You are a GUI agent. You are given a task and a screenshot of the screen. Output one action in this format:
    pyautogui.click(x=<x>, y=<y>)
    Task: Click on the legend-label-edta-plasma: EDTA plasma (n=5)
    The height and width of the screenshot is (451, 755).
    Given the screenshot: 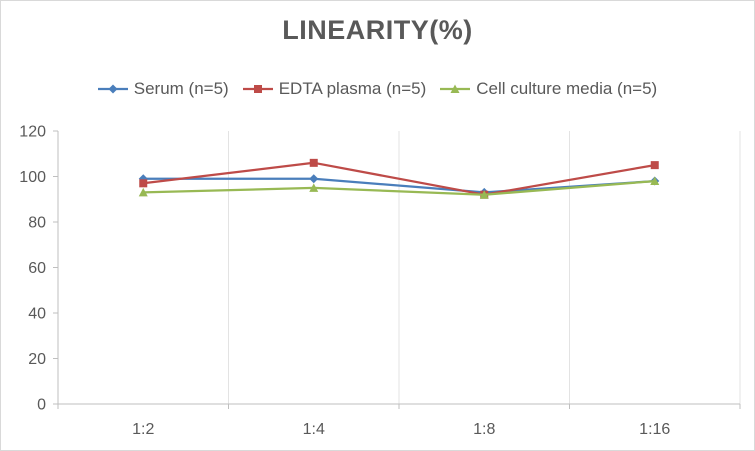 What is the action you would take?
    pyautogui.click(x=352, y=88)
    